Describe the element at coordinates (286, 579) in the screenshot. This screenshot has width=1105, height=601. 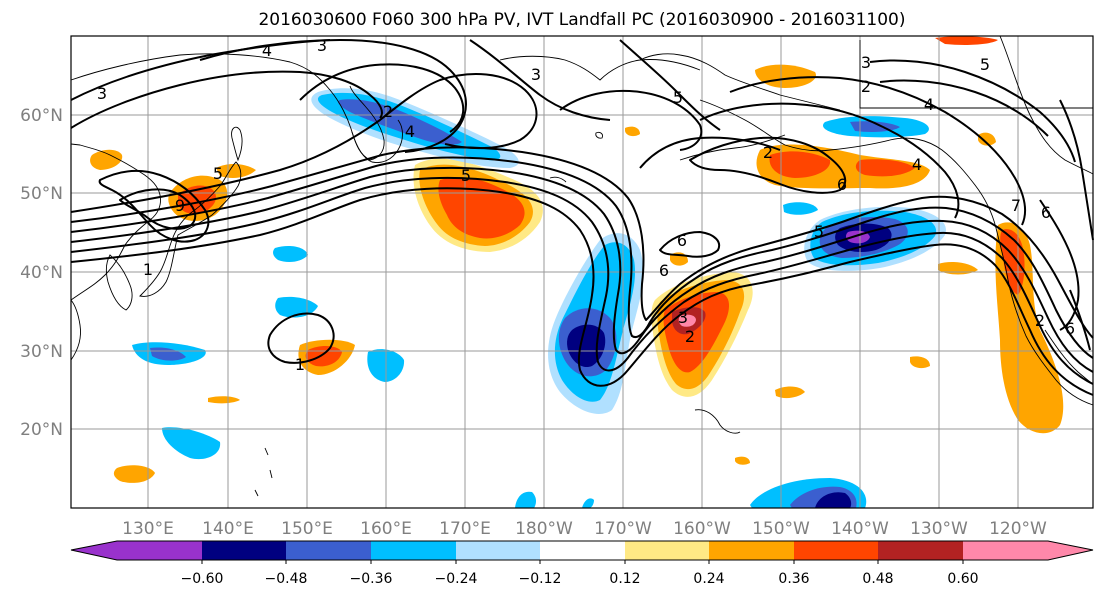
I see `colorbar-tick-label: −0.48` at that location.